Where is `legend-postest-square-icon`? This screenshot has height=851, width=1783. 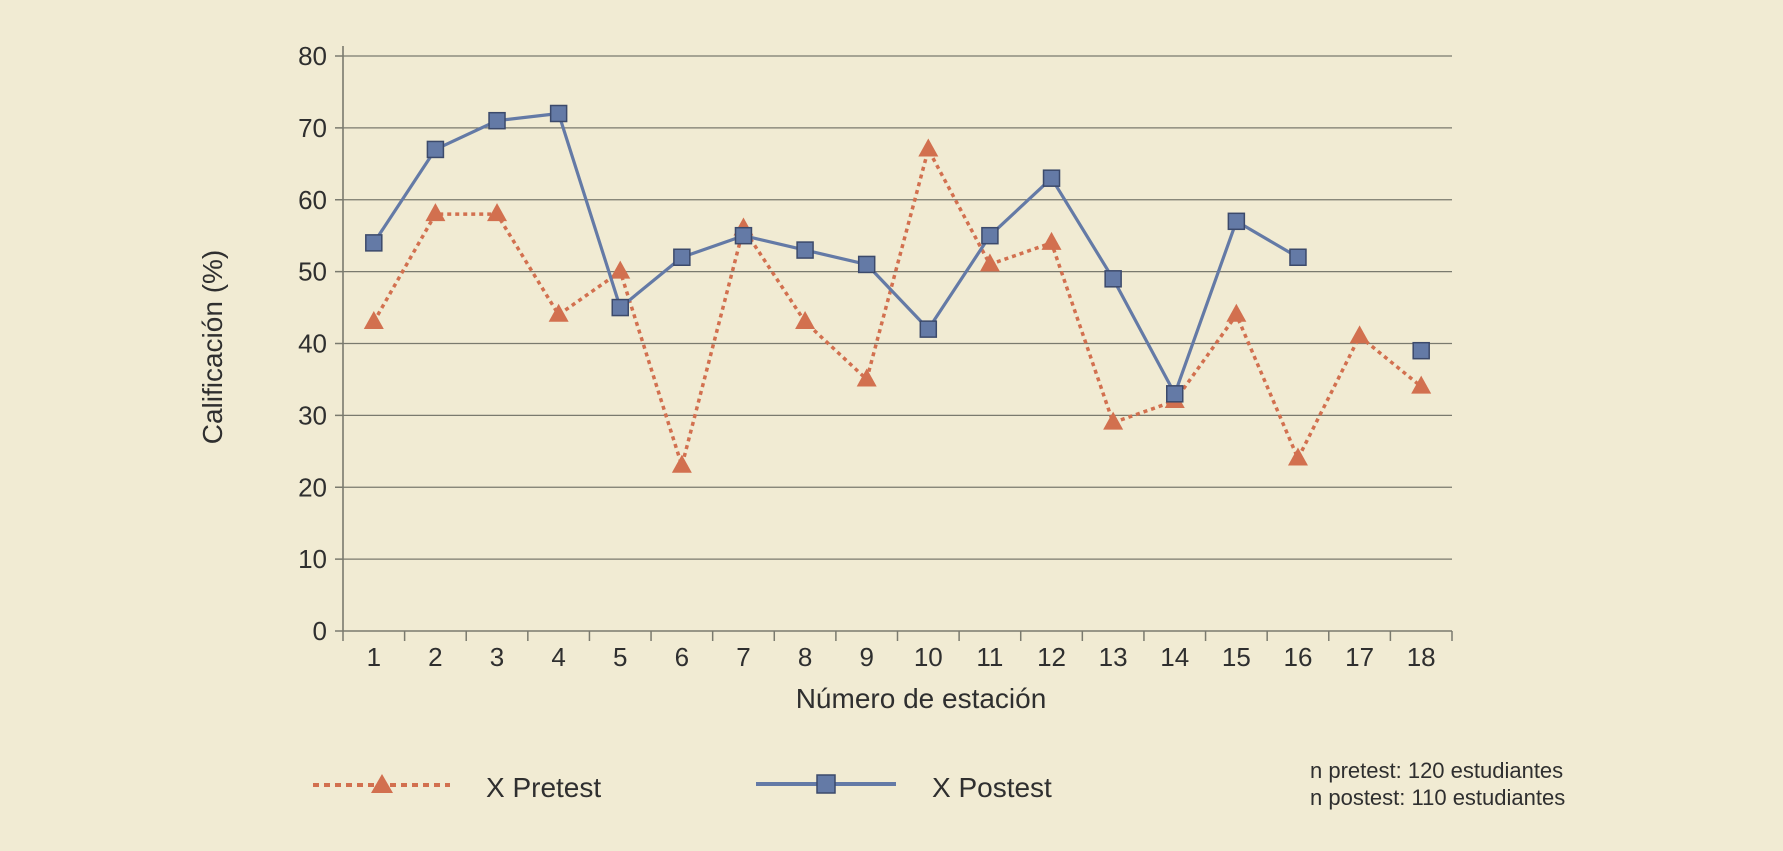 legend-postest-square-icon is located at coordinates (826, 784).